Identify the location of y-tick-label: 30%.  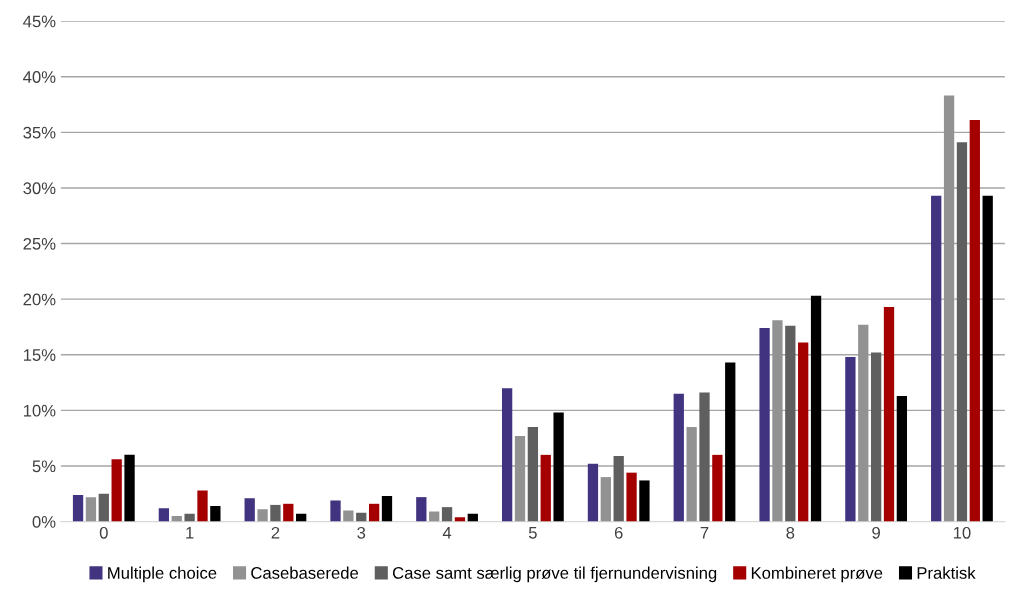
(39, 188).